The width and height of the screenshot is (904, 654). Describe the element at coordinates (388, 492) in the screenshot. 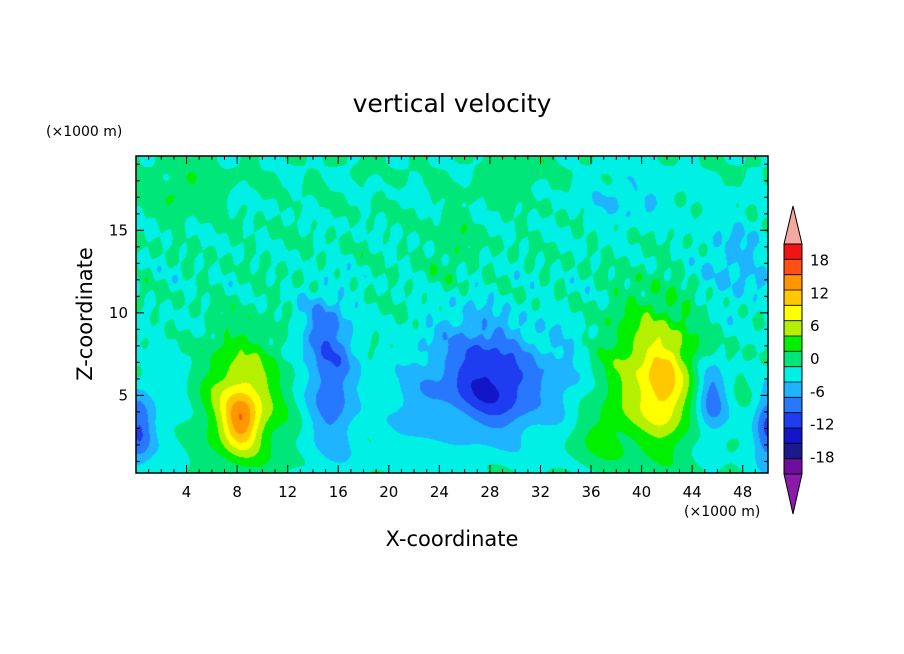

I see `x-tick-label: 20` at that location.